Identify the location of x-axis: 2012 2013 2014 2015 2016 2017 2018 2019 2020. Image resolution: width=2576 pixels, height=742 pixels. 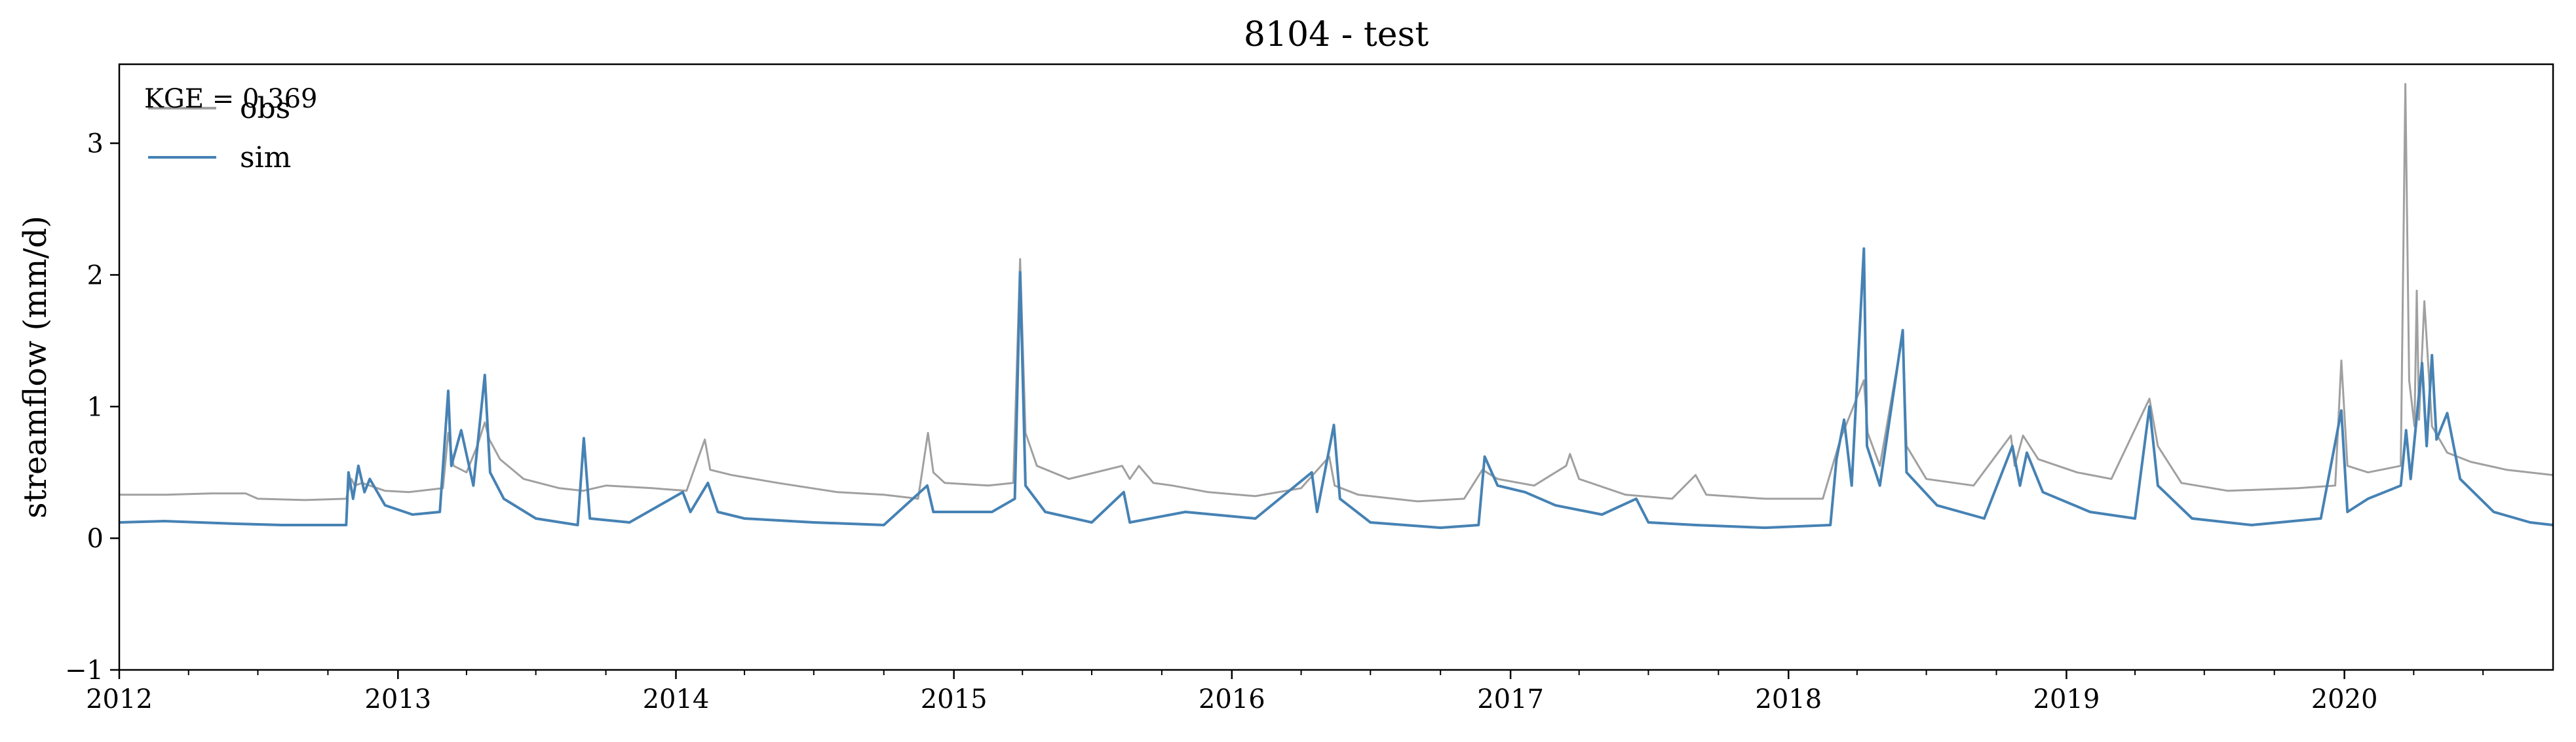
(1285, 692).